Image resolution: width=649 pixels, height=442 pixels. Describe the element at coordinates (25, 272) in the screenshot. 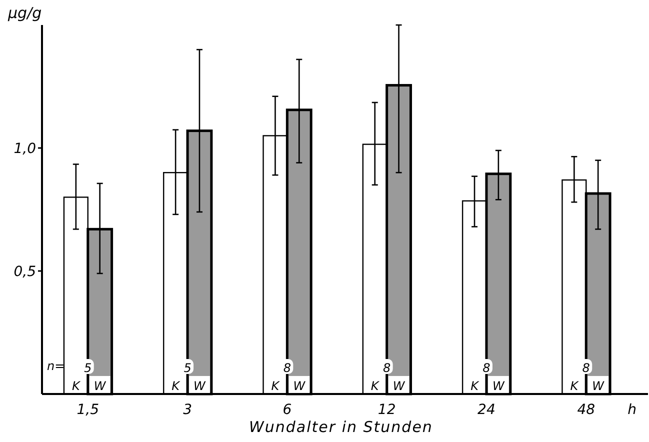

I see `y-tick-label: 0,5` at that location.